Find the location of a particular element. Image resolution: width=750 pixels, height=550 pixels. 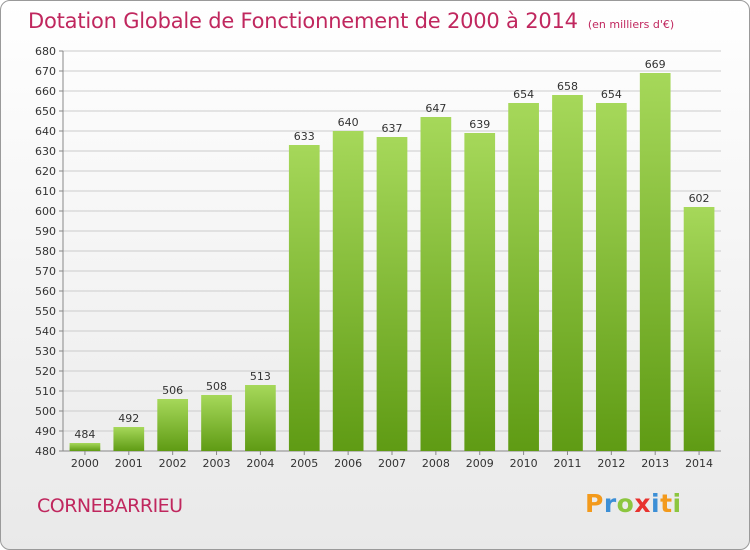

x-tick-label-2011: 2011 is located at coordinates (567, 463).